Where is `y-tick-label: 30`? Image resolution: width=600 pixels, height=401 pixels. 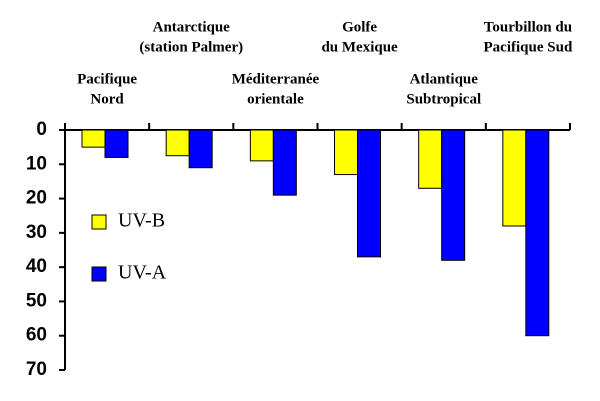 y-tick-label: 30 is located at coordinates (36, 232).